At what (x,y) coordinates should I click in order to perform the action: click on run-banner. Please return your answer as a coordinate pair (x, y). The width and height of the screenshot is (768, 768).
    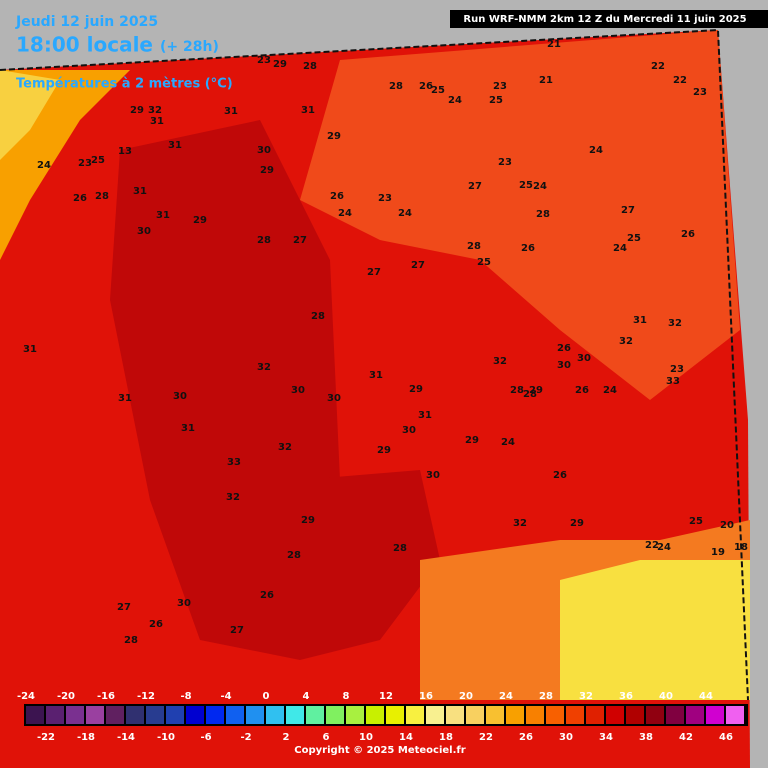
    Looking at the image, I should click on (609, 19).